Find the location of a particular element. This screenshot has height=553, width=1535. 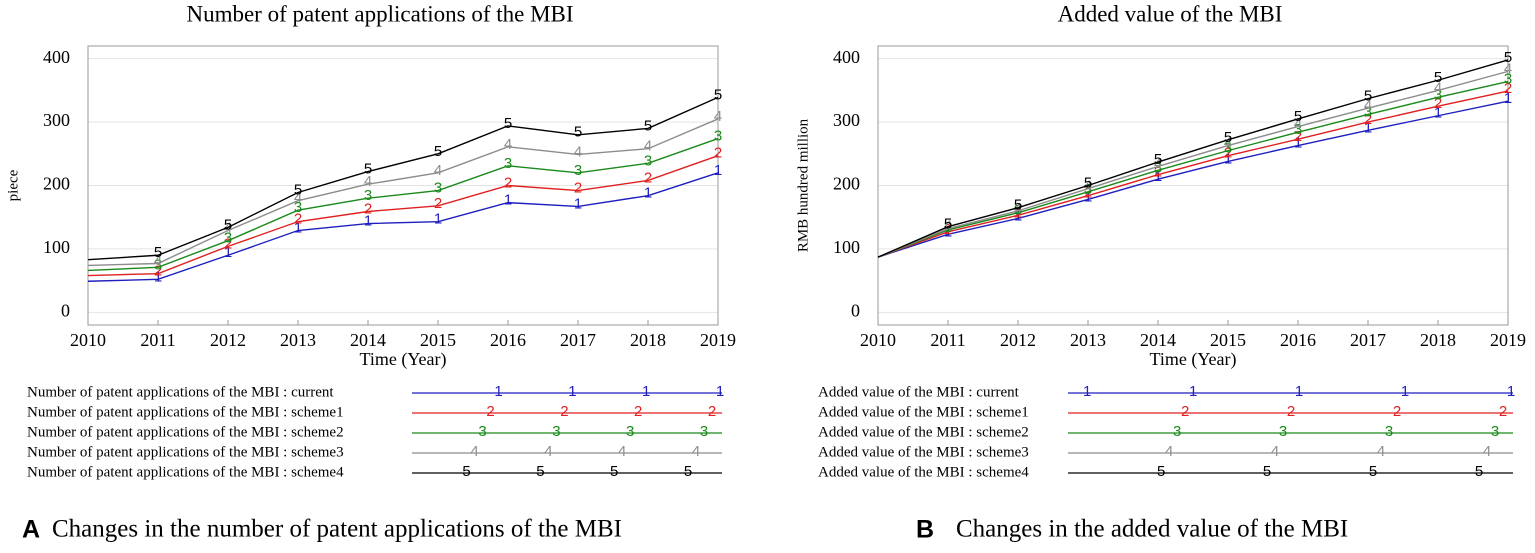

x-tick-label: 2014 is located at coordinates (1158, 340).